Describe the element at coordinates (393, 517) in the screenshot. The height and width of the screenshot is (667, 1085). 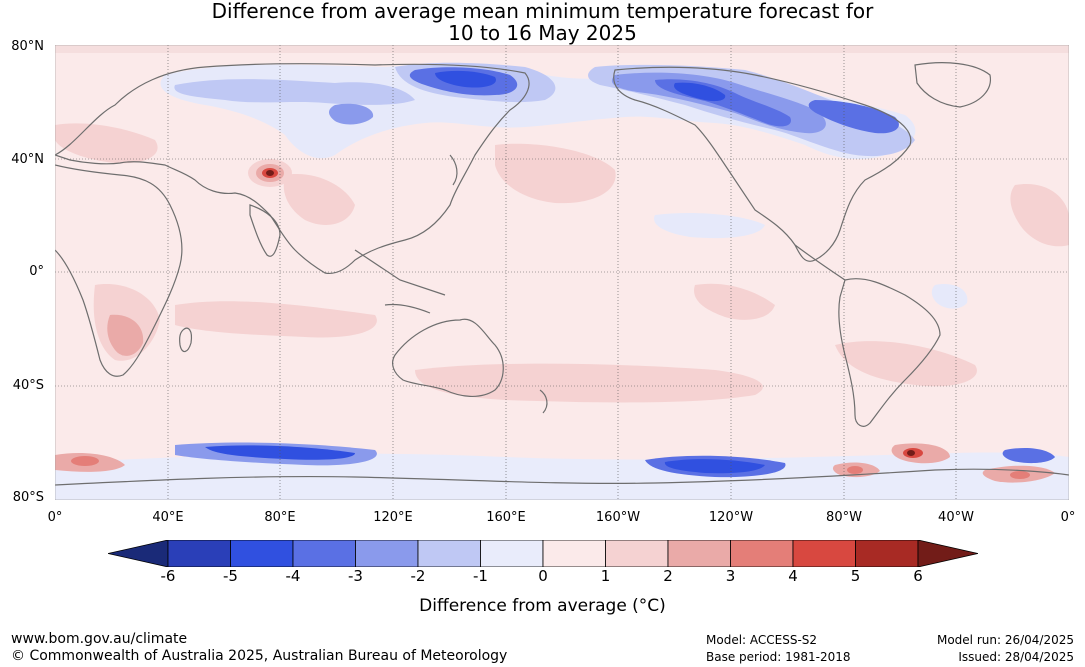
I see `lon-label-120e: 120°E` at that location.